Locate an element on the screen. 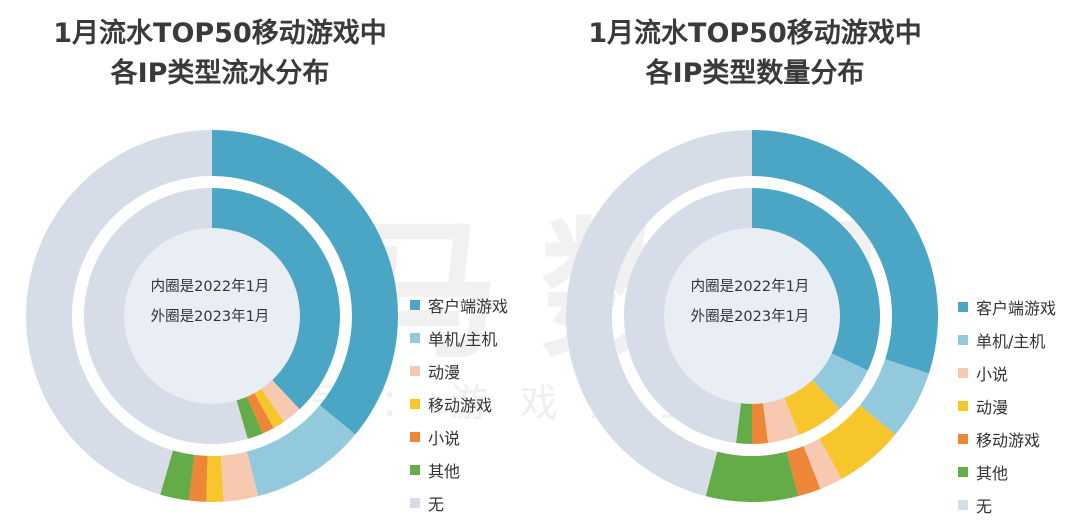 The height and width of the screenshot is (524, 1080). left-legend-item-4: 小说 is located at coordinates (459, 436).